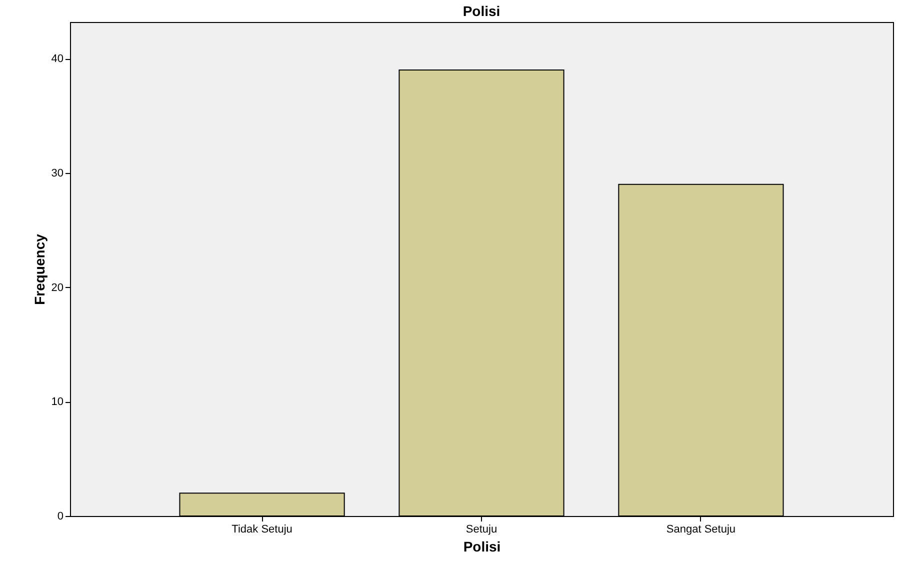 This screenshot has height=567, width=907. What do you see at coordinates (57, 173) in the screenshot?
I see `y-tick-label: 30` at bounding box center [57, 173].